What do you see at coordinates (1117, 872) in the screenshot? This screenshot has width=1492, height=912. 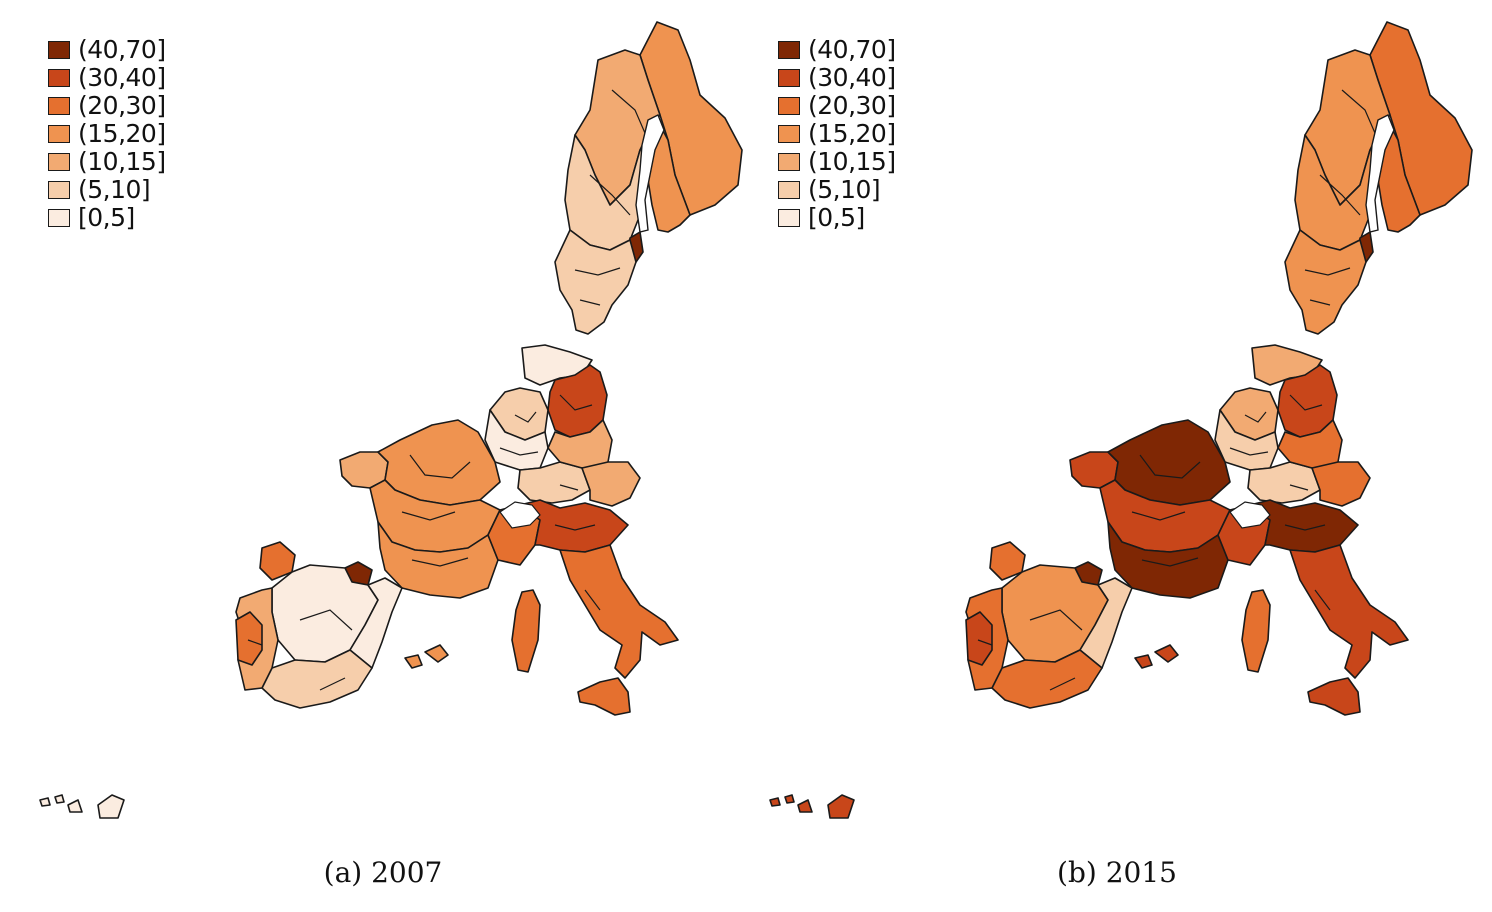 I see `caption: (b) 2015` at bounding box center [1117, 872].